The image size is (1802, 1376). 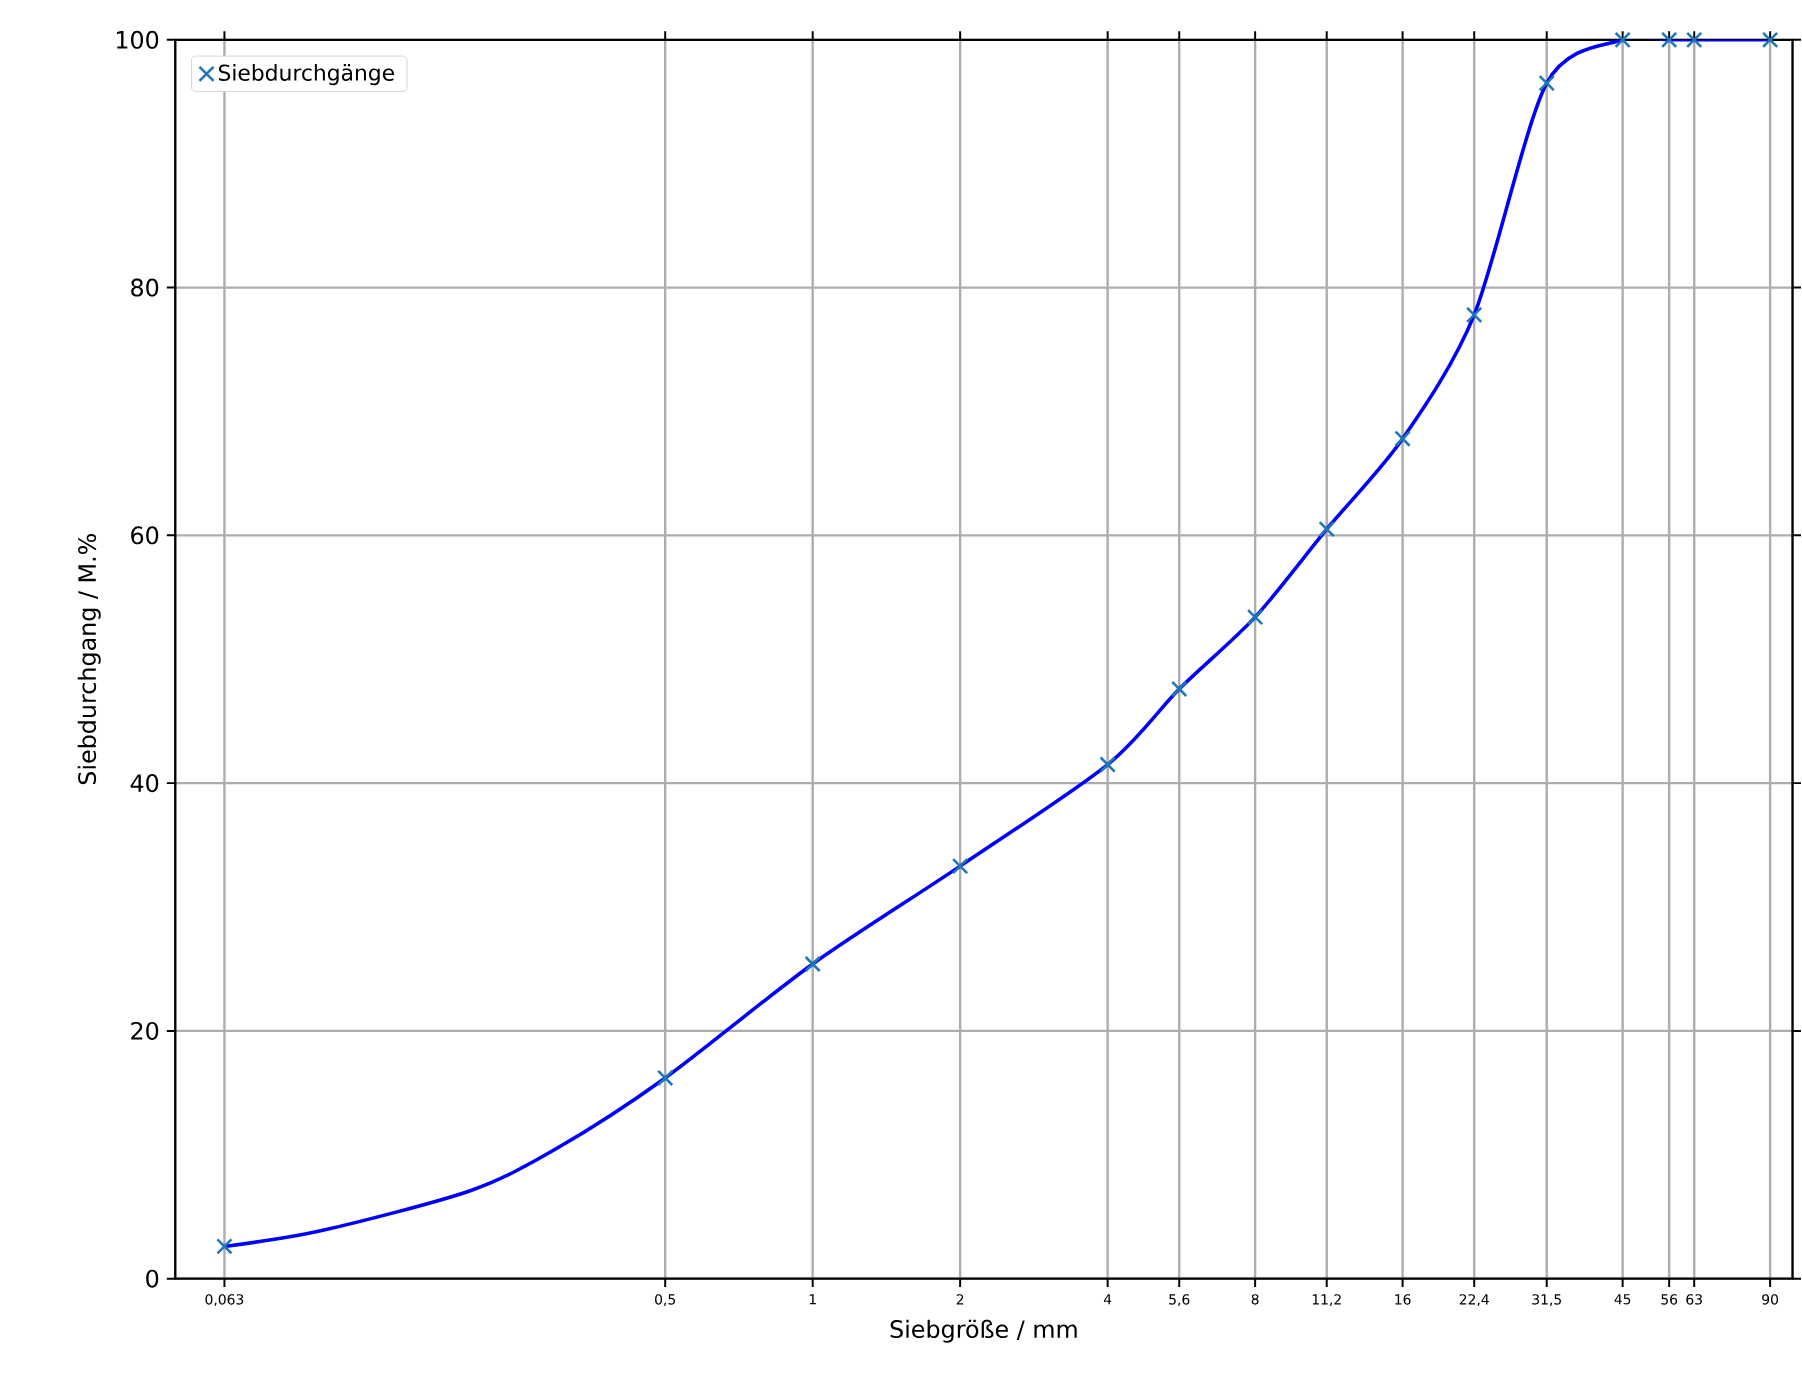 I want to click on legend-label: Siebdurchgänge, so click(x=306, y=74).